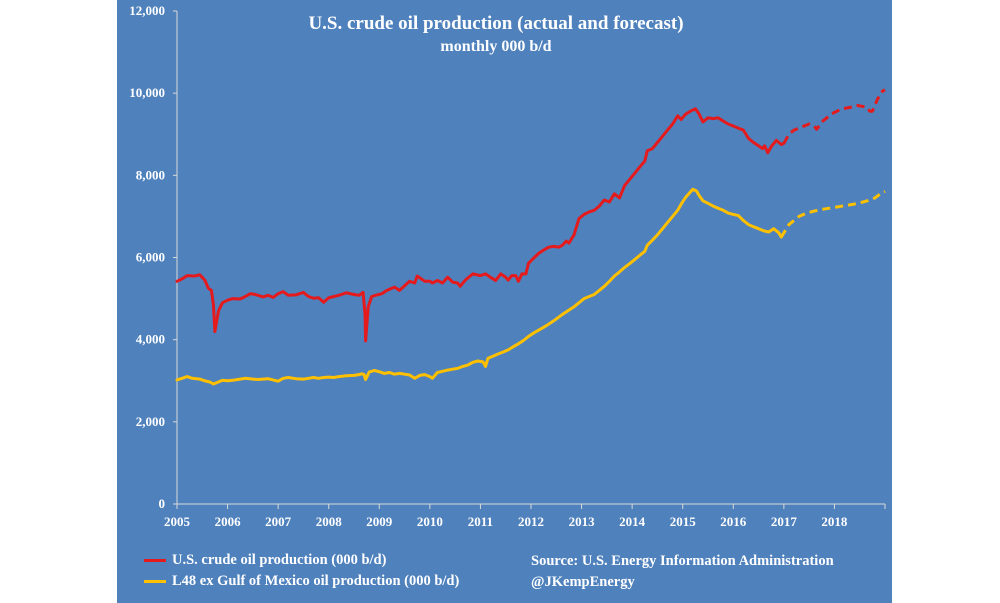 Image resolution: width=1000 pixels, height=603 pixels. I want to click on y-tick-label: 6,000, so click(150, 257).